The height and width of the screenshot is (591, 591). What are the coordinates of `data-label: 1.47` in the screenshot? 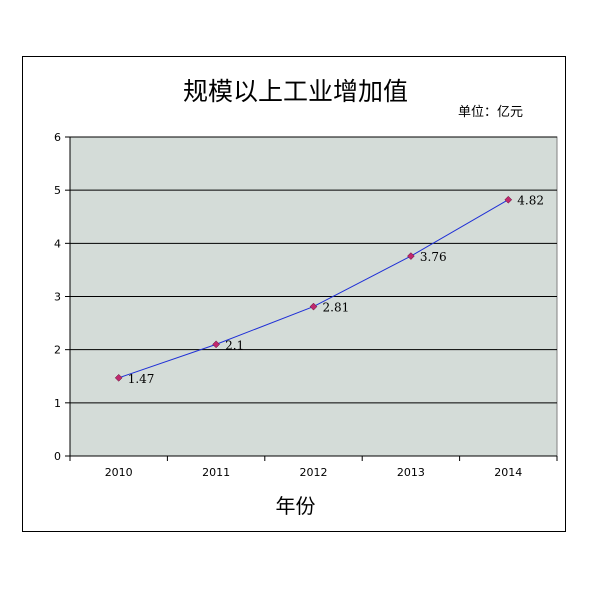 It's located at (141, 379).